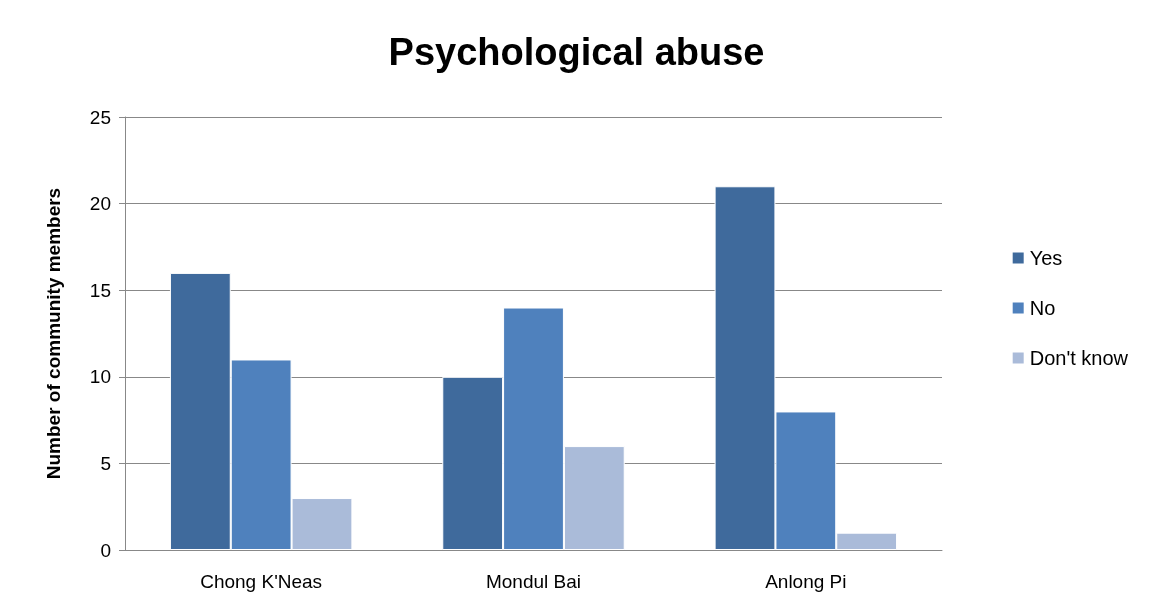 The width and height of the screenshot is (1153, 616). Describe the element at coordinates (100, 117) in the screenshot. I see `y-tick-label: 25` at that location.